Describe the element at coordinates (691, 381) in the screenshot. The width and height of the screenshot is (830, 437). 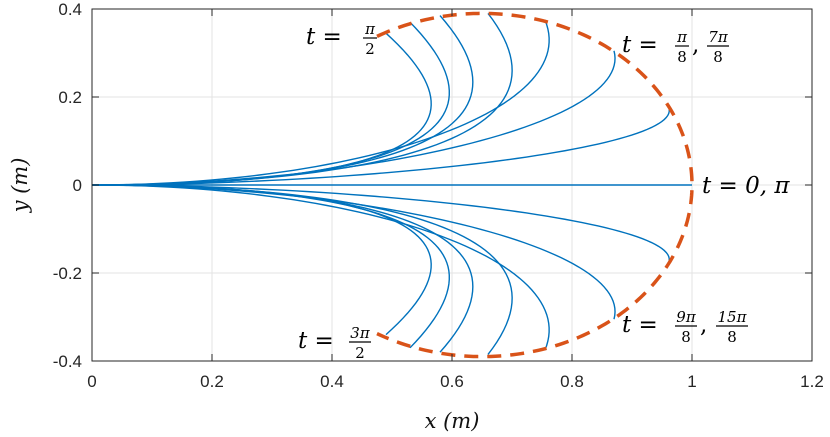
I see `x-tick-label: 1` at that location.